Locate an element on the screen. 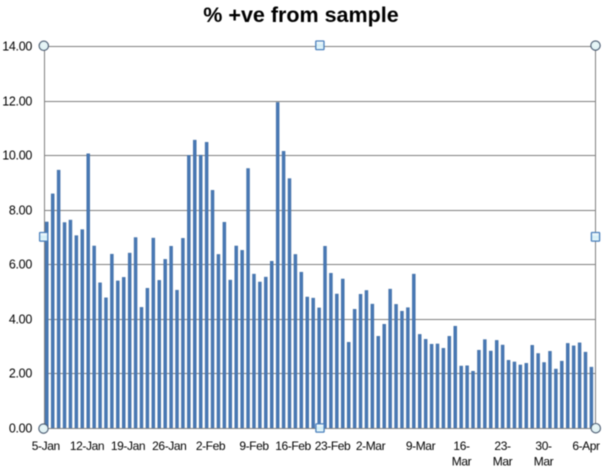 The height and width of the screenshot is (472, 607). svg-text: % +ve from sample is located at coordinates (300, 15).